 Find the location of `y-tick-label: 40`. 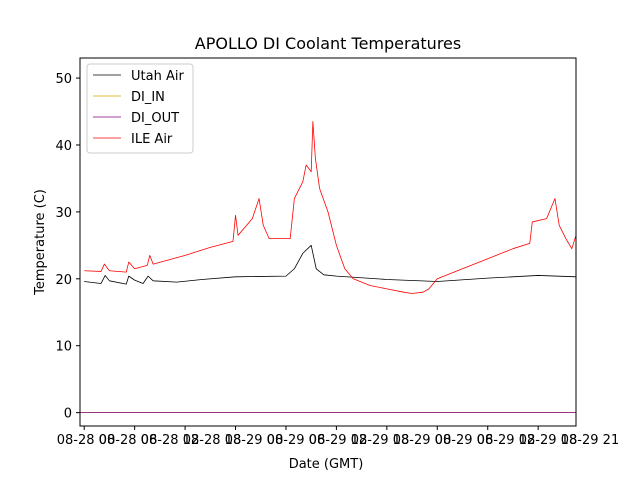

y-tick-label: 40 is located at coordinates (63, 146).